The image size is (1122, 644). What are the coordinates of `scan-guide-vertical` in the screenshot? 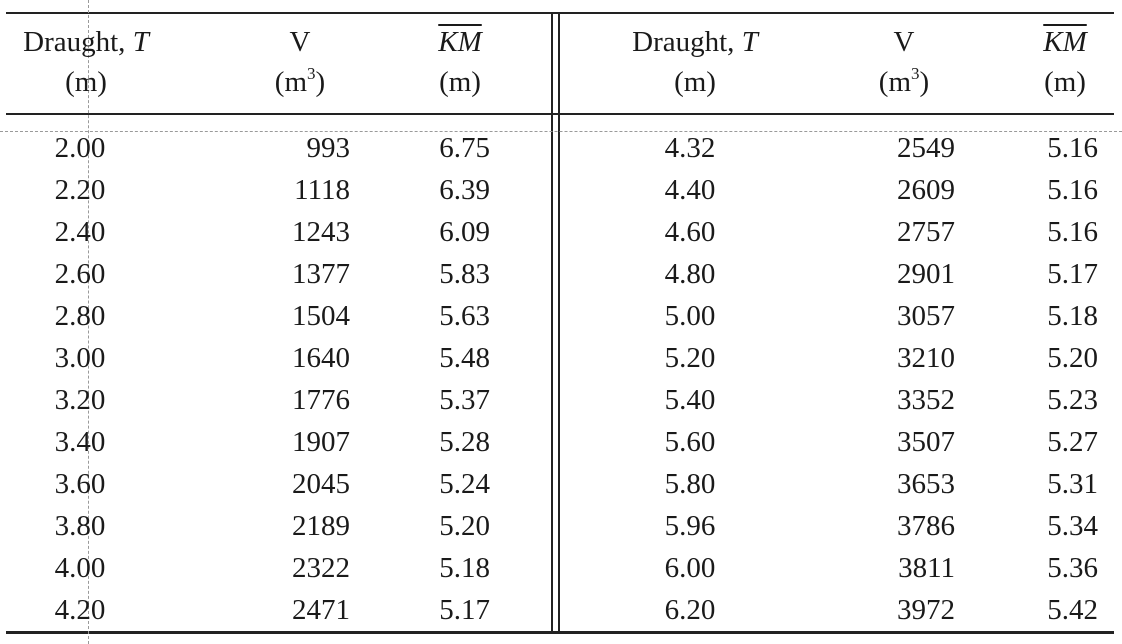 It's located at (88, 322).